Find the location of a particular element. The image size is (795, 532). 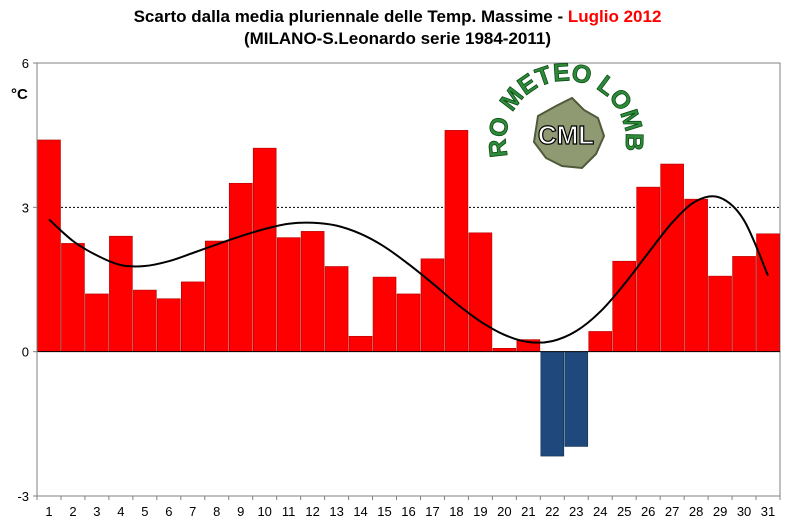

x-tick-label-18: 18 is located at coordinates (456, 511).